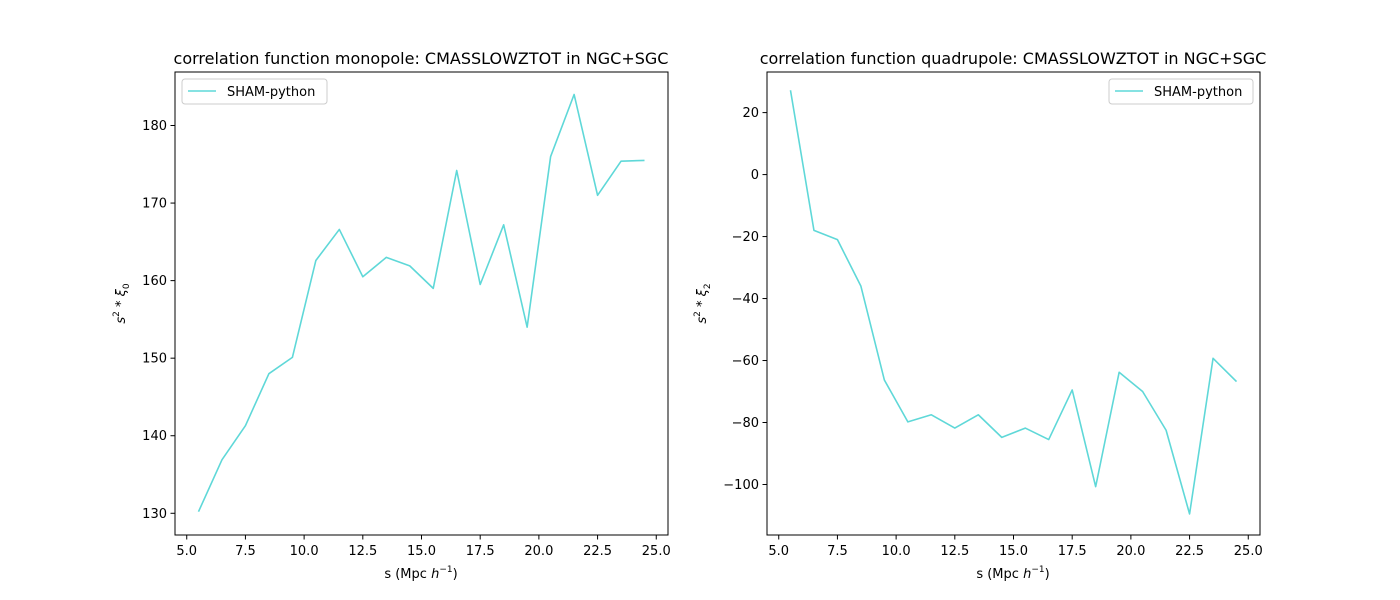 Image resolution: width=1400 pixels, height=600 pixels. Describe the element at coordinates (158, 320) in the screenshot. I see `monopole-y-ticks: 130 140 150 160 170 180` at that location.